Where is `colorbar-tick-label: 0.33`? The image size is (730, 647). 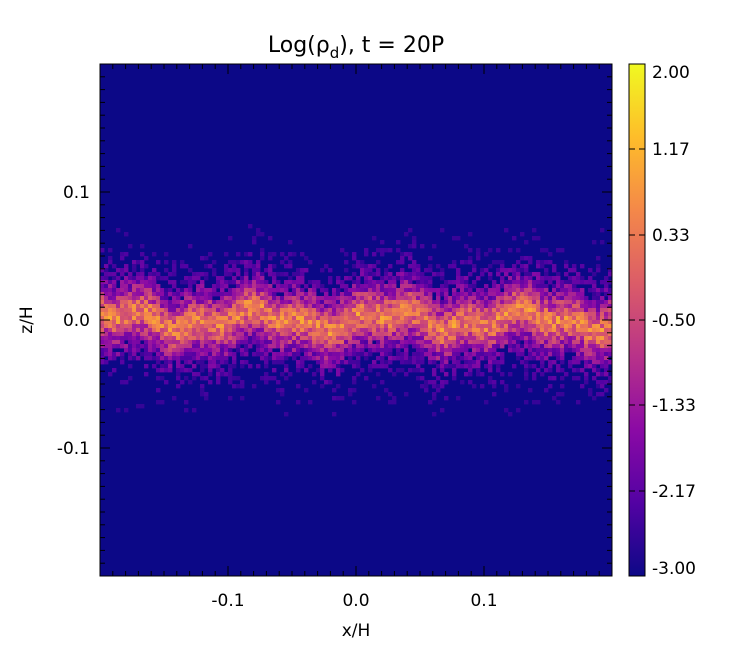
colorbar-tick-label: 0.33 is located at coordinates (671, 236).